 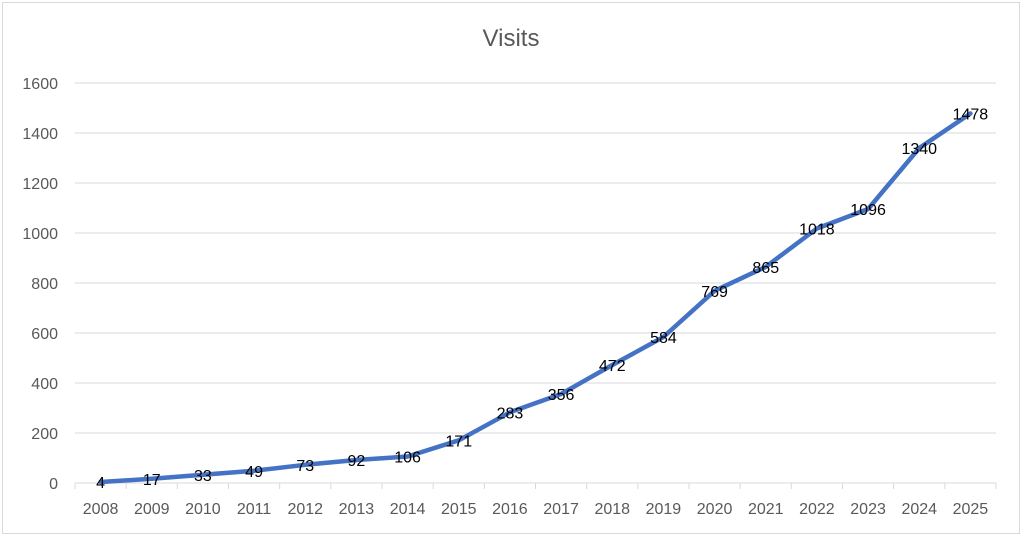 I want to click on data-label: 283, so click(x=510, y=413).